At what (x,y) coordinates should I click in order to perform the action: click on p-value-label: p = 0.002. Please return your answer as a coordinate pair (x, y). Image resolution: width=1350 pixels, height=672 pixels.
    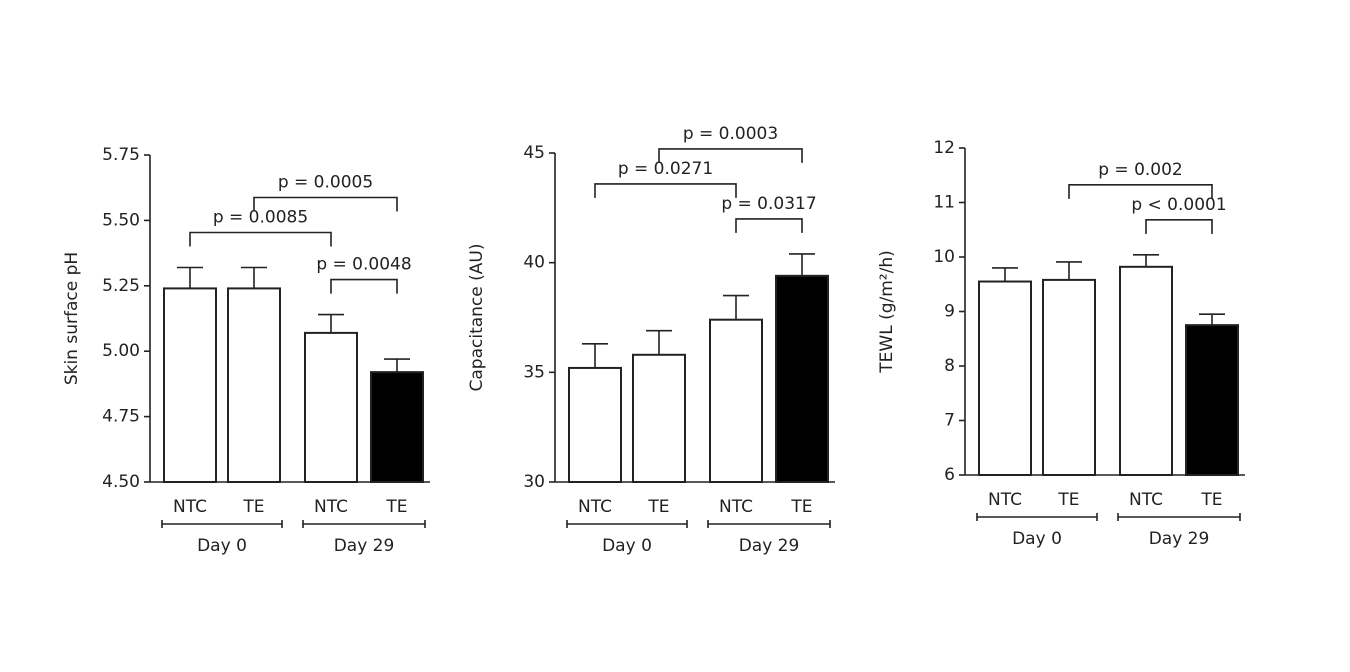
    Looking at the image, I should click on (1140, 170).